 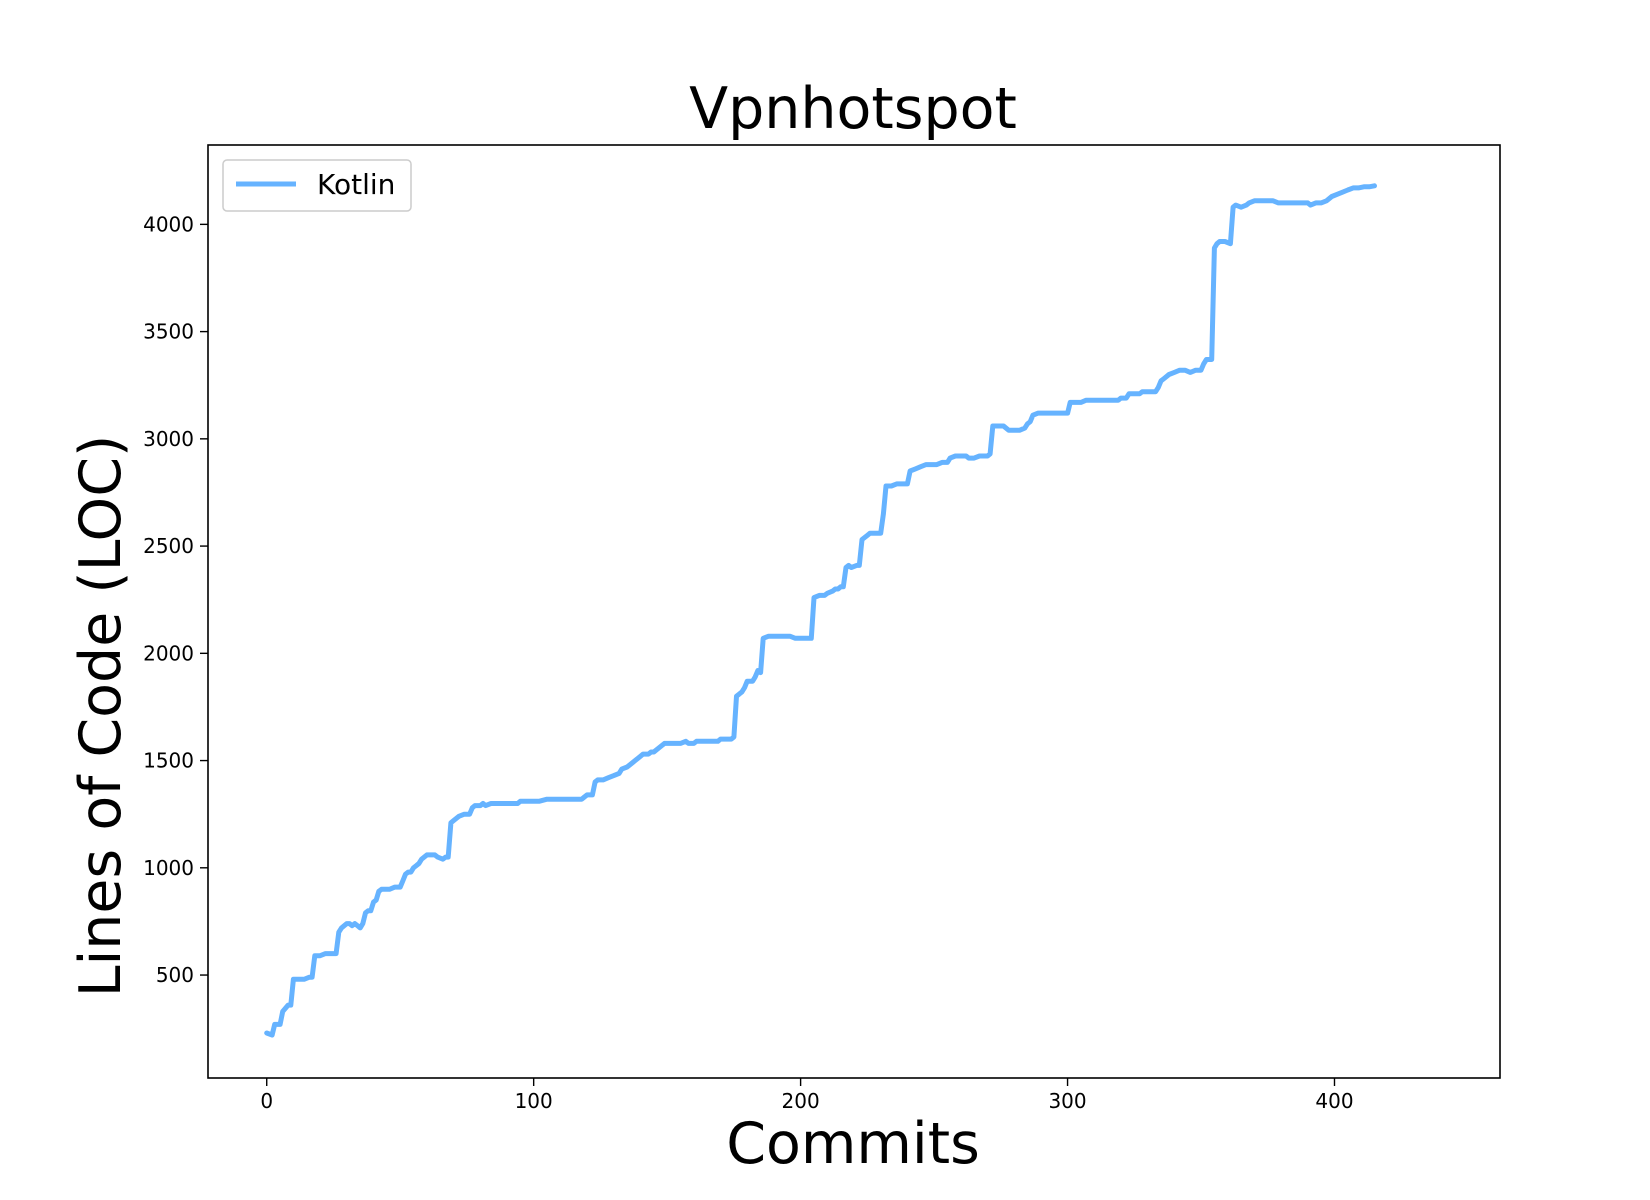 I want to click on x-tick-label: 100, so click(x=534, y=1101).